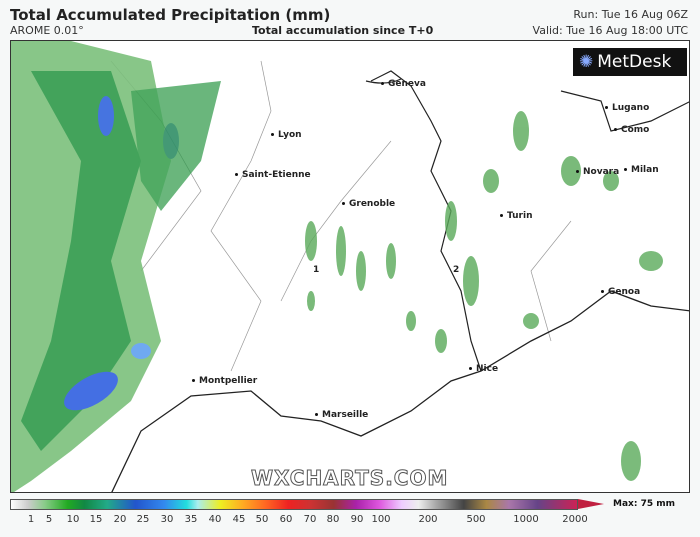 This screenshot has height=537, width=700. What do you see at coordinates (294, 504) in the screenshot?
I see `legend-colorbar` at bounding box center [294, 504].